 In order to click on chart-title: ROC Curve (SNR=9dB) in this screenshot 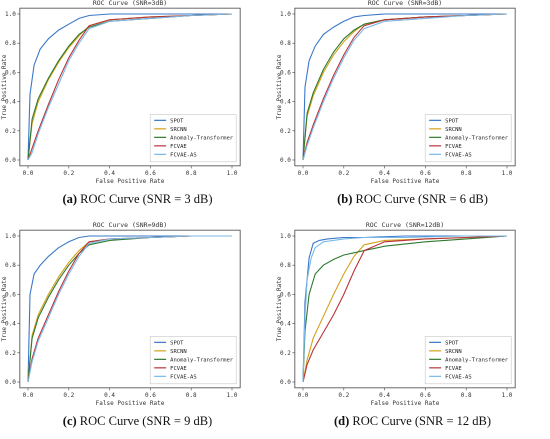, I will do `click(130, 225)`.